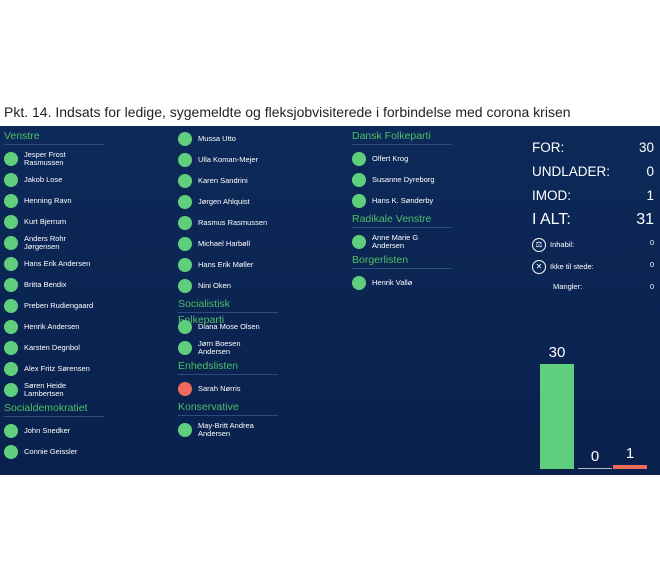  I want to click on member-row: Jesper Frost Rasmussen, so click(54, 158).